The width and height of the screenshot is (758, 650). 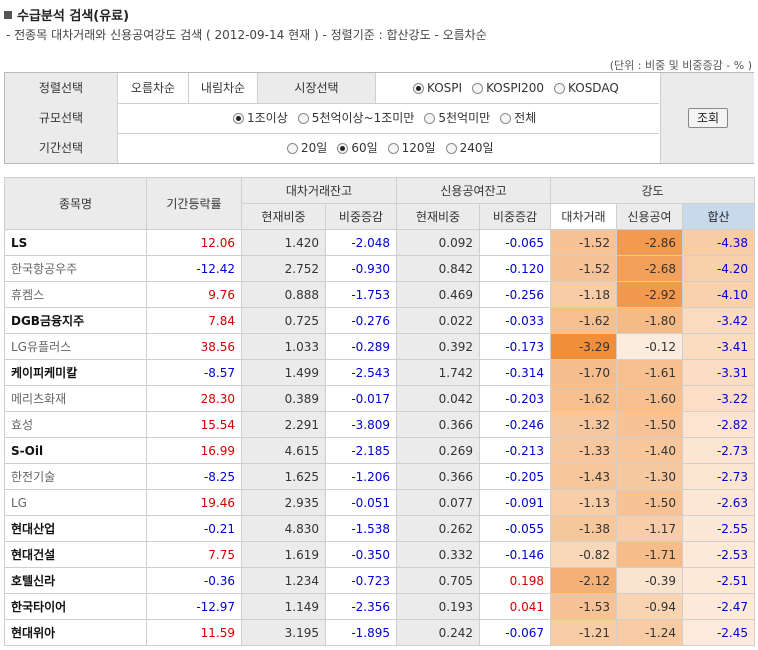 What do you see at coordinates (75, 294) in the screenshot?
I see `stock-name-cell: 휴켐스` at bounding box center [75, 294].